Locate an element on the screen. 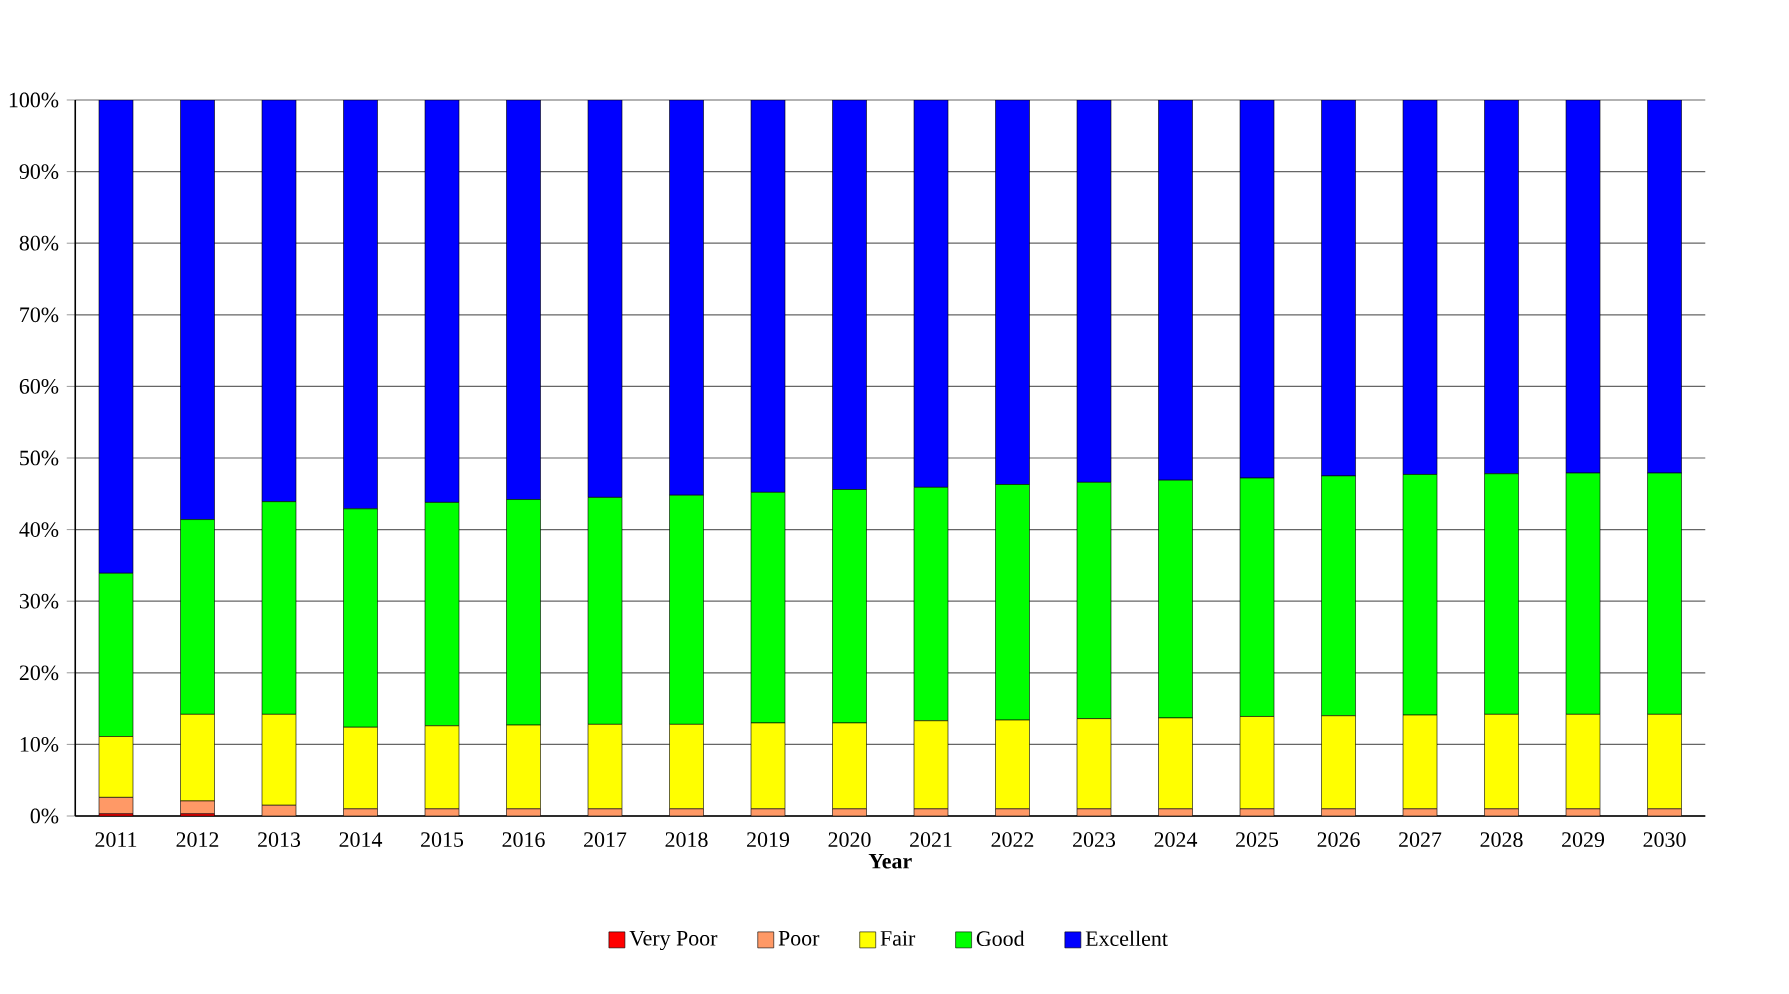 The width and height of the screenshot is (1789, 994). x-tick-label: 2011 is located at coordinates (116, 839).